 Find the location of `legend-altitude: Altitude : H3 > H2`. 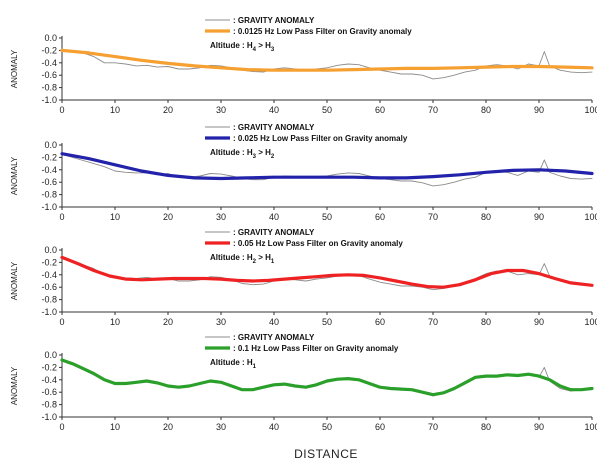

legend-altitude: Altitude : H3 > H2 is located at coordinates (242, 154).